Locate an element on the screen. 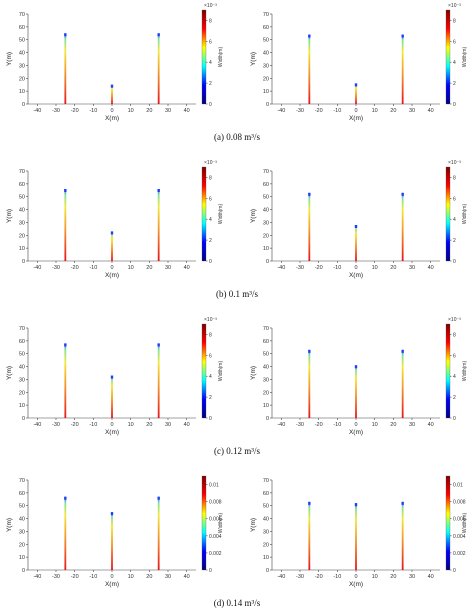  caption-c: (c) 0.12 m³/s is located at coordinates (237, 451).